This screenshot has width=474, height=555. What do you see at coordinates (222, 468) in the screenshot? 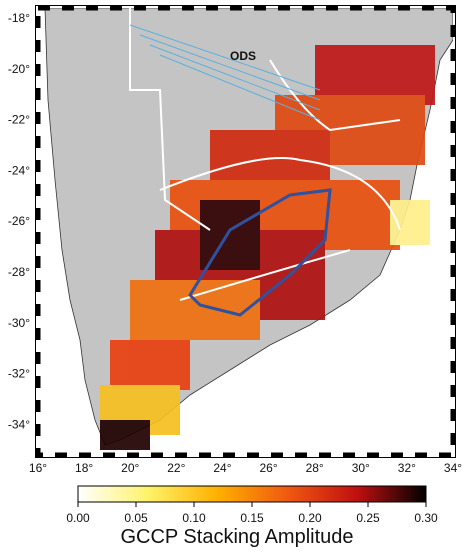
I see `lon-label: 24°` at bounding box center [222, 468].